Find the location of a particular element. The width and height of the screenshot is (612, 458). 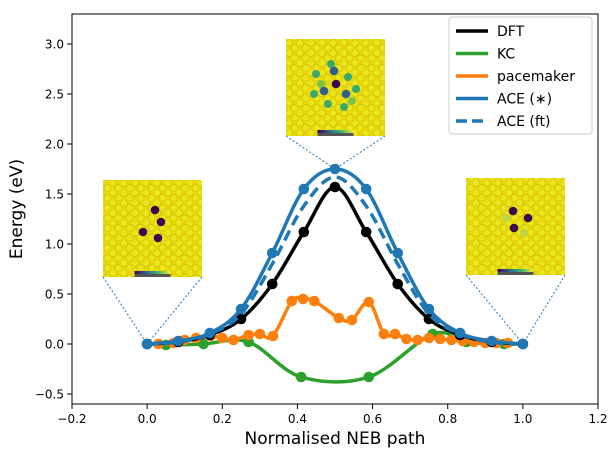

x-tick-label: 0.8 is located at coordinates (447, 419).